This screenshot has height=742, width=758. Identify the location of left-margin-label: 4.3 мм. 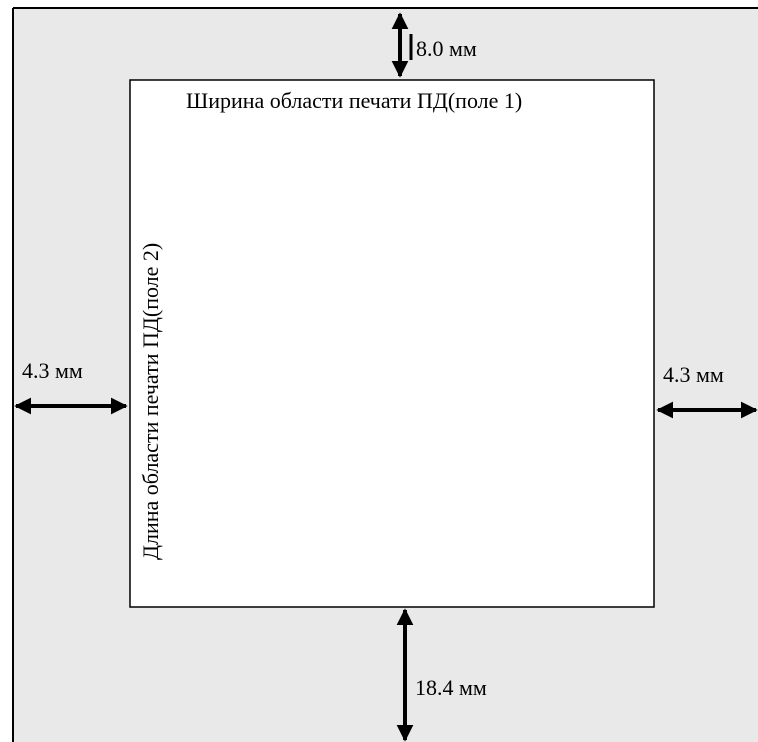
(52, 370).